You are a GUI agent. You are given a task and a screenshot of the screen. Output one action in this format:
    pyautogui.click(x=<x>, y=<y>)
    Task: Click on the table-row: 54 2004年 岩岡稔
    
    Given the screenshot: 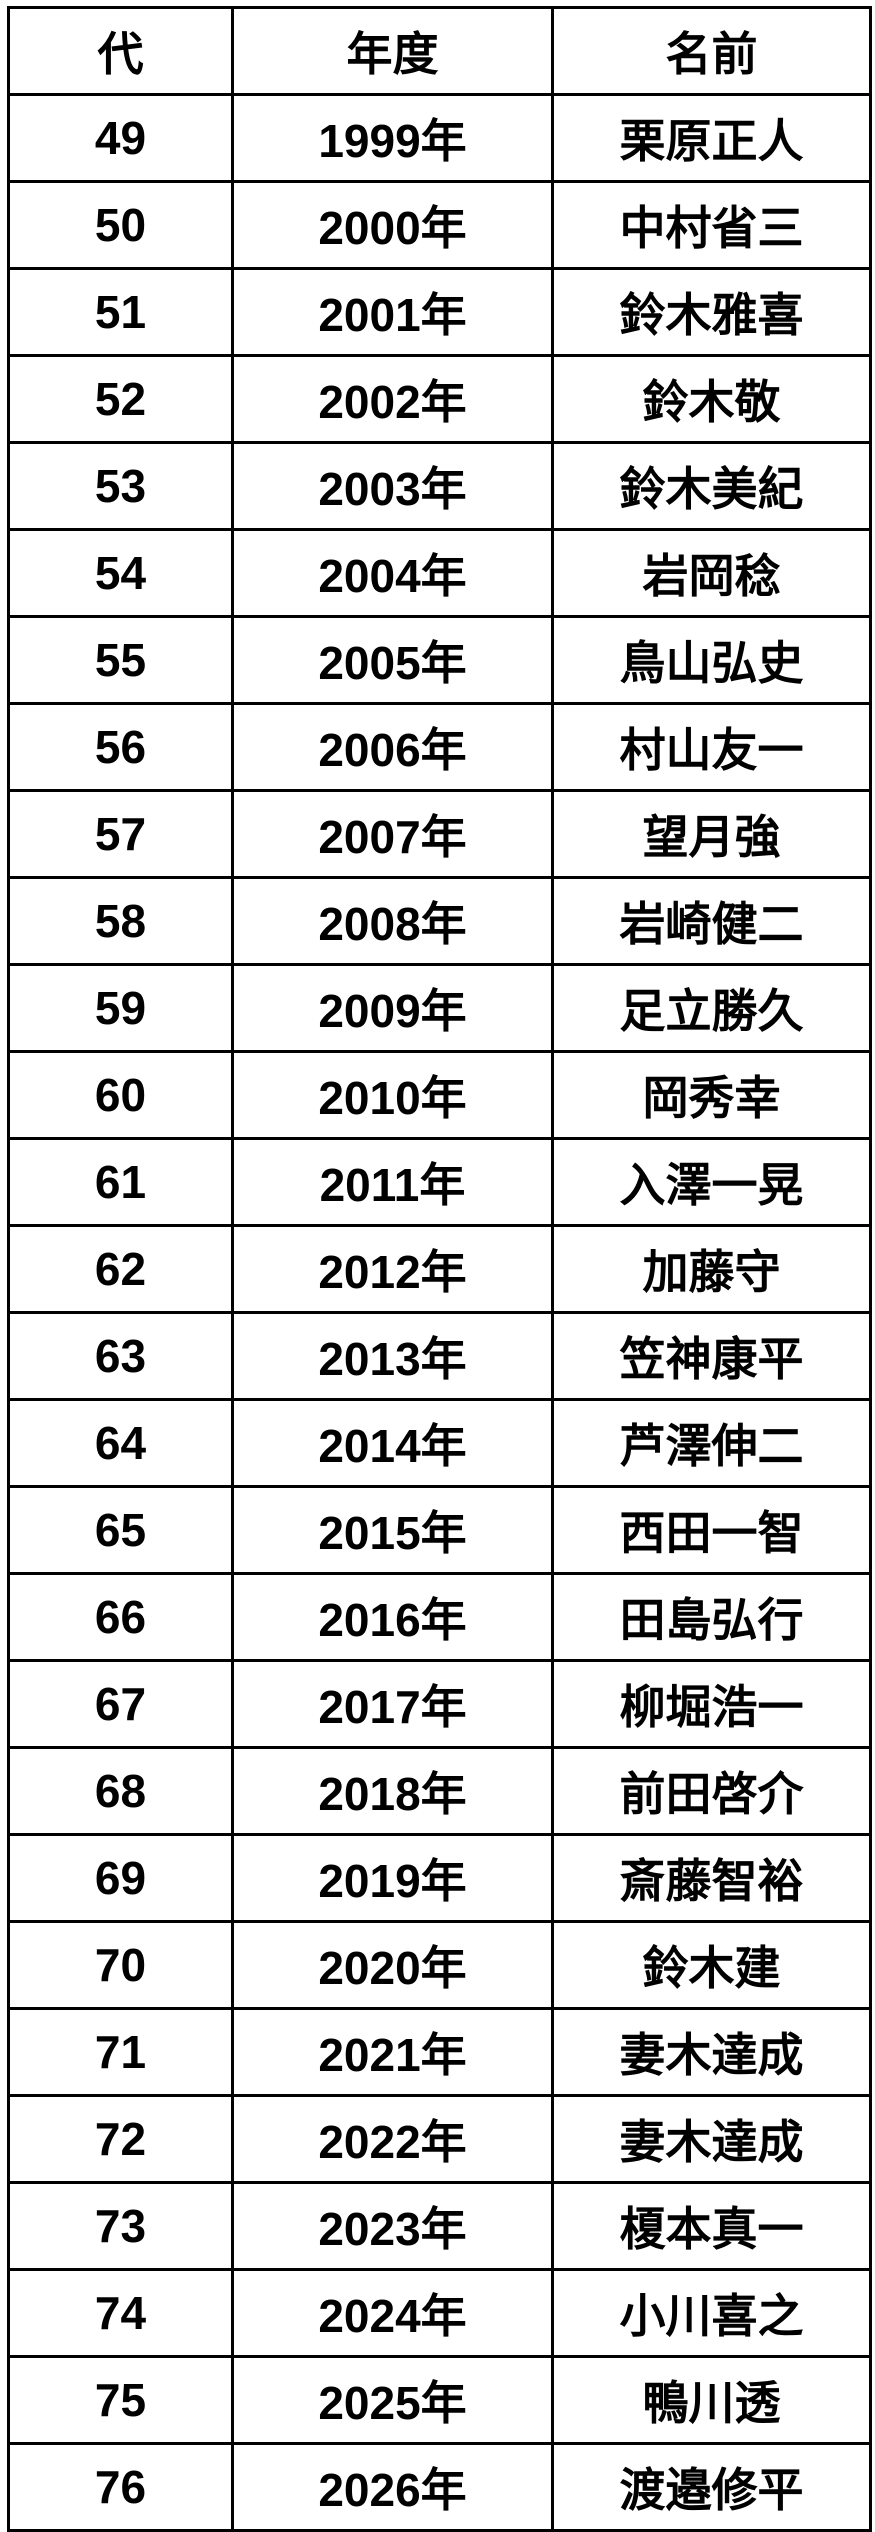 What is the action you would take?
    pyautogui.click(x=439, y=573)
    